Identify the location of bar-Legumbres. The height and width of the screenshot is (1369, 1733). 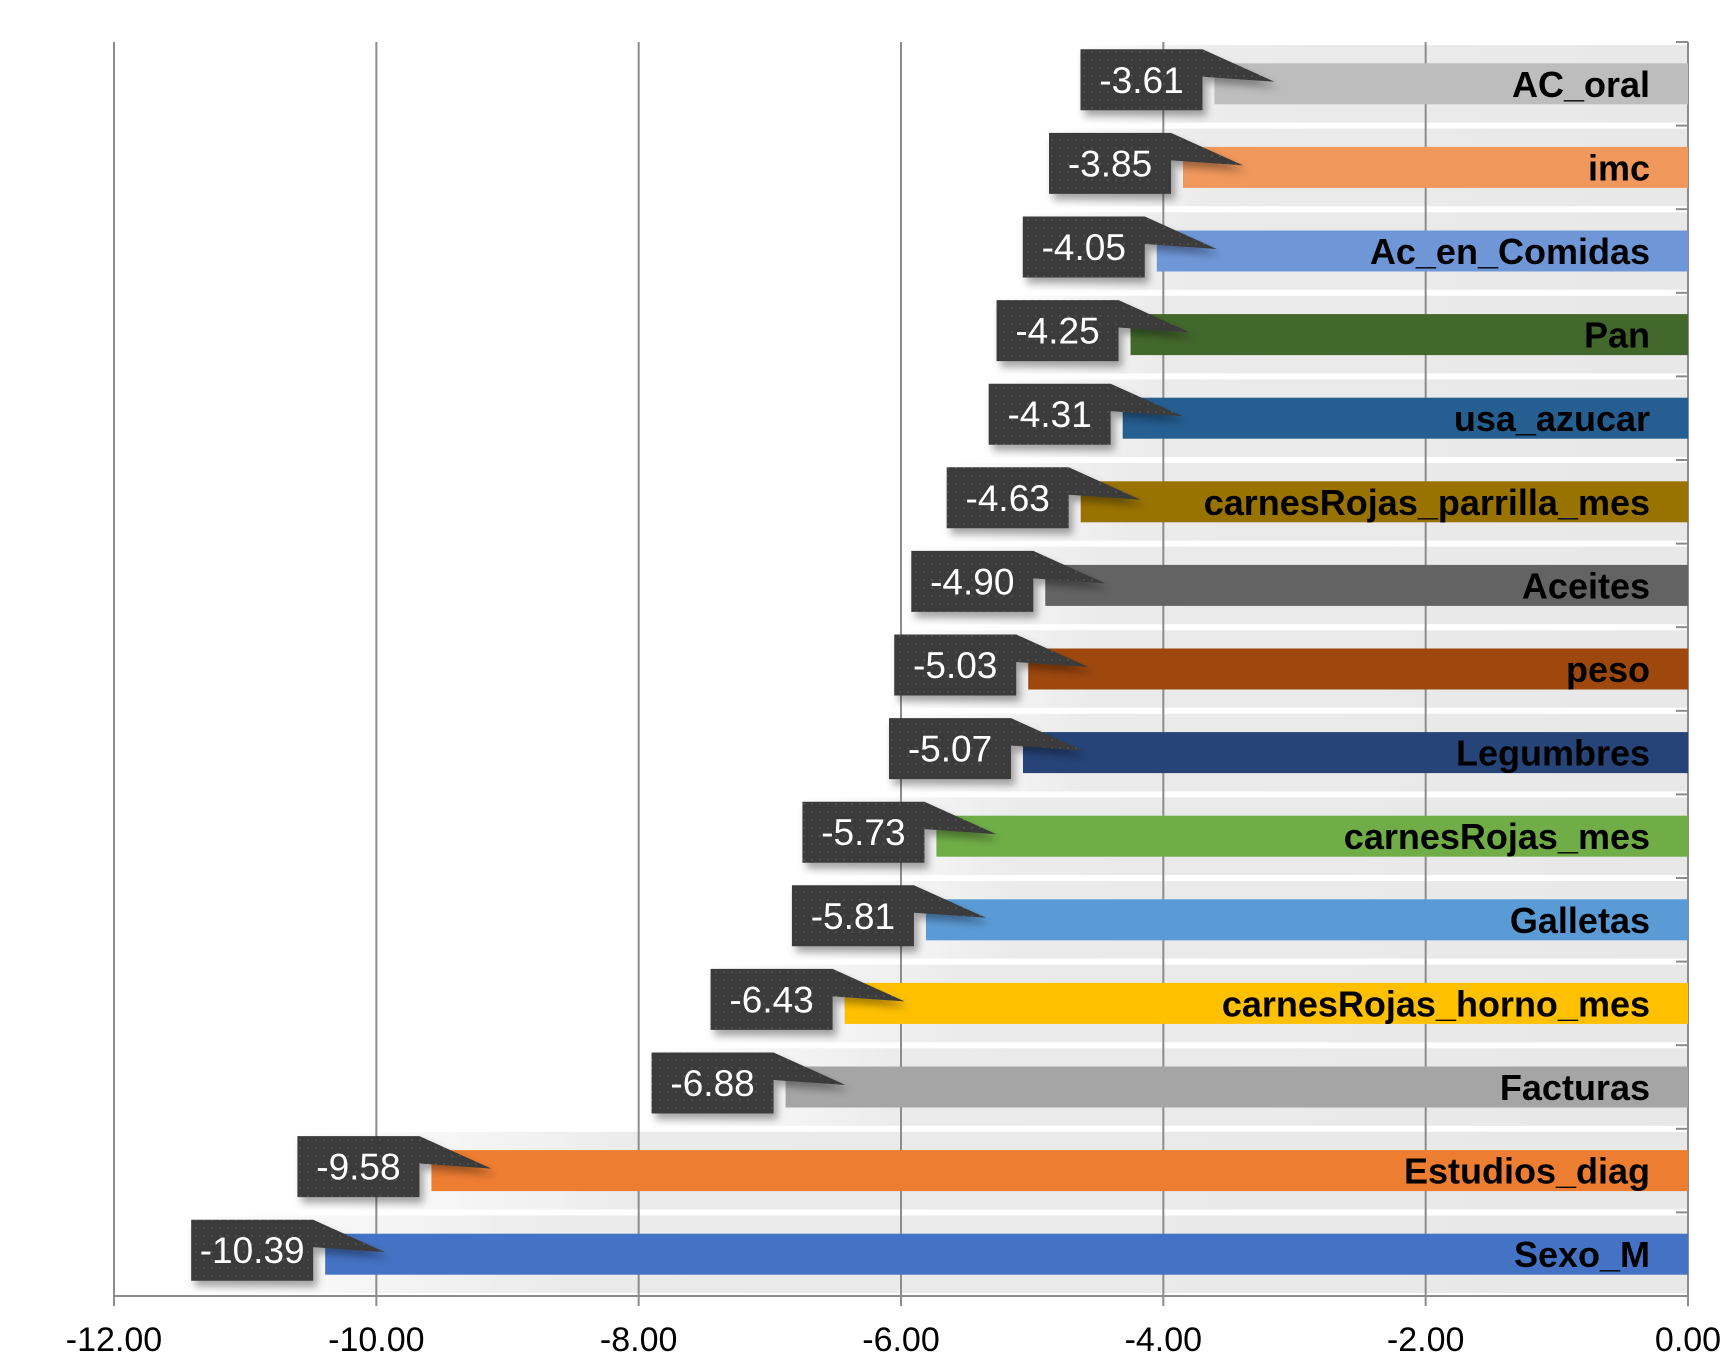
(1355, 753).